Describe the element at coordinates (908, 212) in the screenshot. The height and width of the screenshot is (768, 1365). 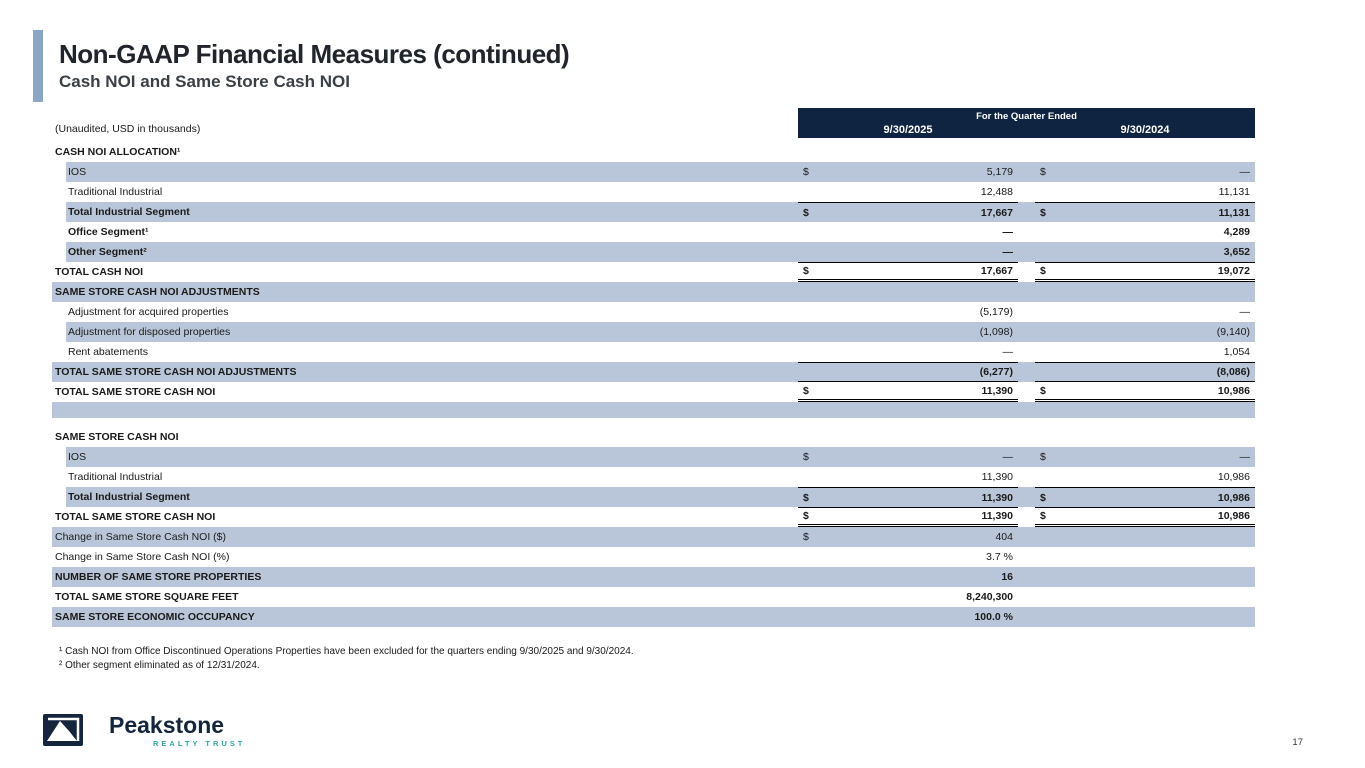
I see `value-cell-2025: $17,667` at that location.